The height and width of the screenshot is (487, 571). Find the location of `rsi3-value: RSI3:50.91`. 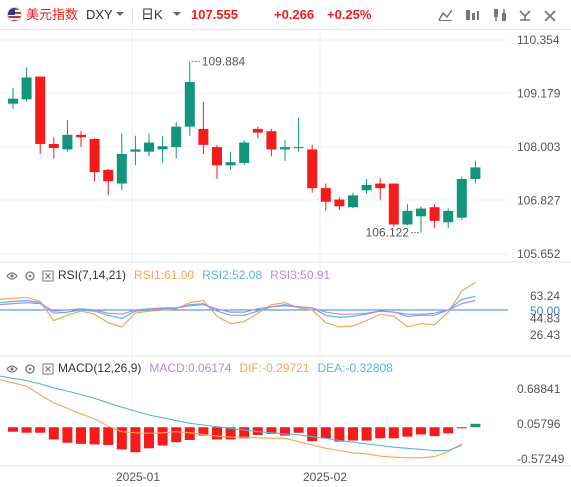

rsi3-value: RSI3:50.91 is located at coordinates (300, 275).